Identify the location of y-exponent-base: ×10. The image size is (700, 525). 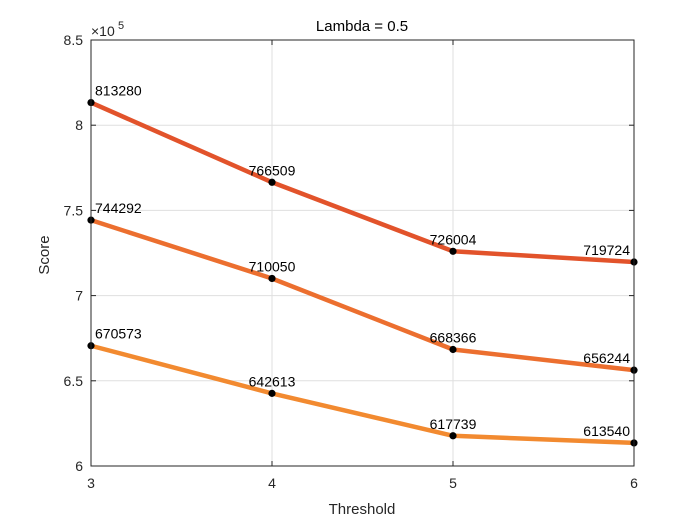
(103, 31).